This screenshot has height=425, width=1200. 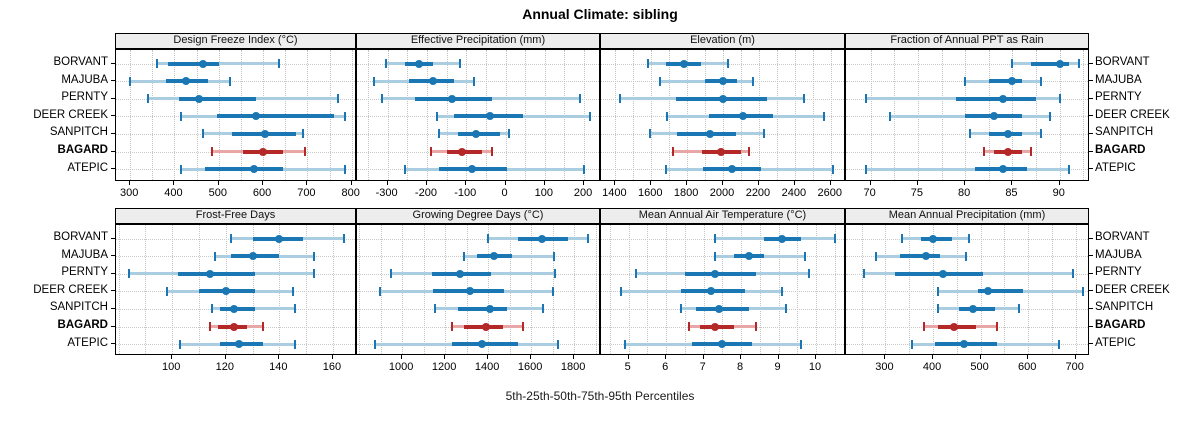 I want to click on station-label-left: ATEPIC, so click(x=87, y=167).